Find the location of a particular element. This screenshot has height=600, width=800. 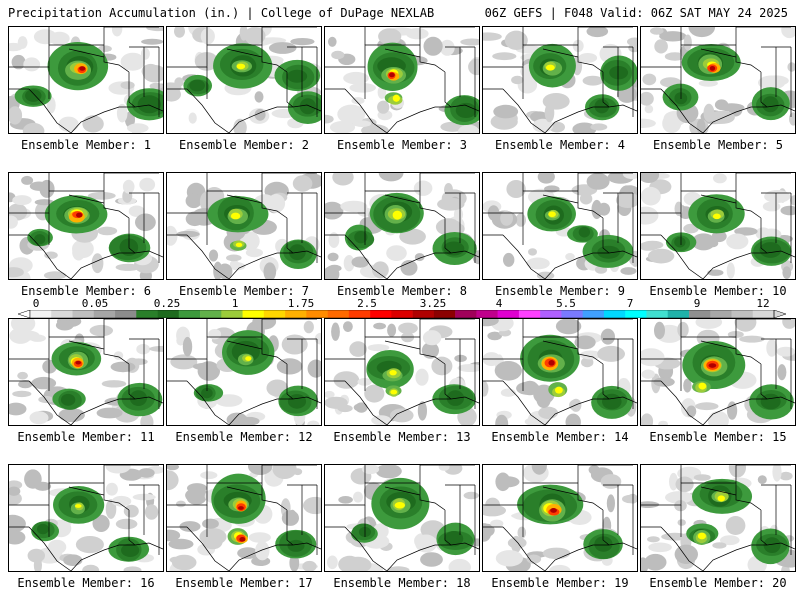

member-label: Ensemble Member: 6 is located at coordinates (86, 291).